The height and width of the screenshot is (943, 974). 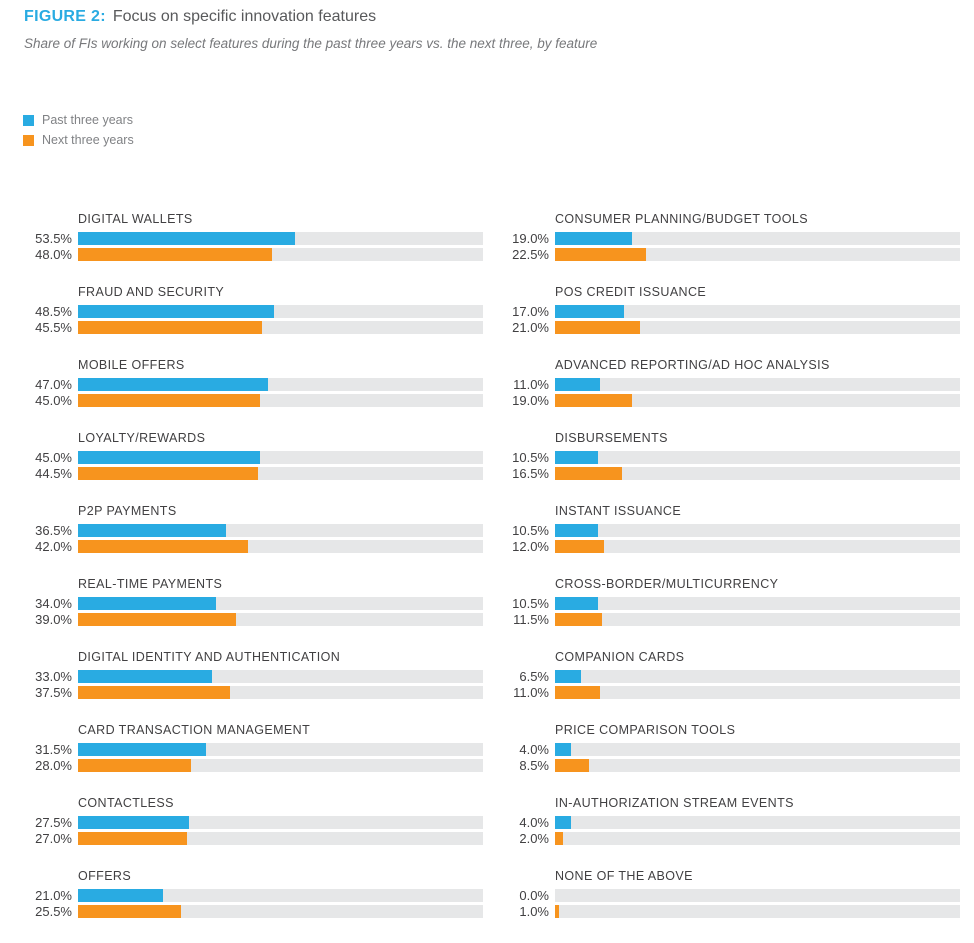 I want to click on feature-label: NONE OF THE ABOVE, so click(x=624, y=876).